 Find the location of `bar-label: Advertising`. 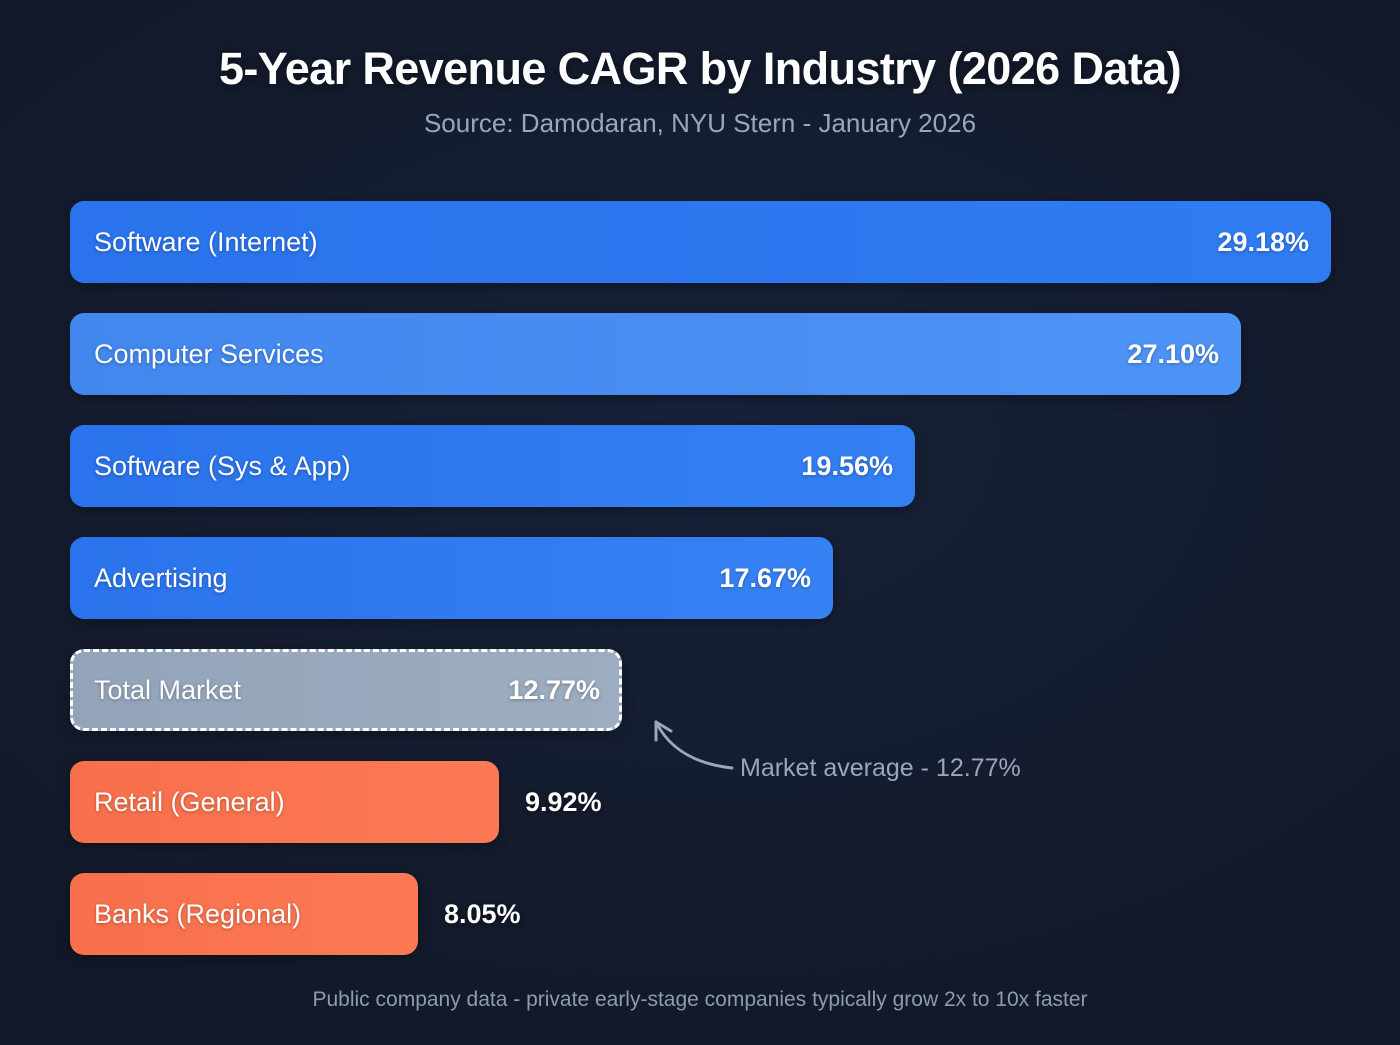

bar-label: Advertising is located at coordinates (161, 577).